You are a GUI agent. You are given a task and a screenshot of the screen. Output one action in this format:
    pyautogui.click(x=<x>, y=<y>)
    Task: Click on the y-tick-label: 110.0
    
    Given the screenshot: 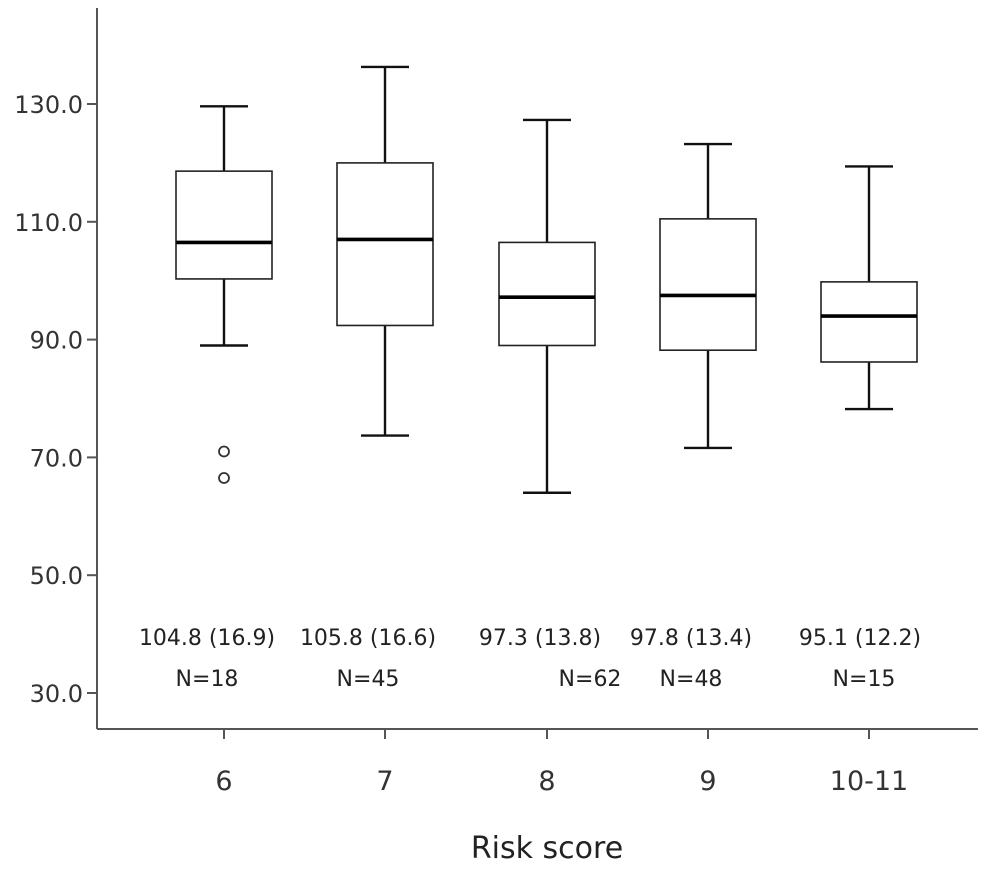 What is the action you would take?
    pyautogui.click(x=48, y=223)
    